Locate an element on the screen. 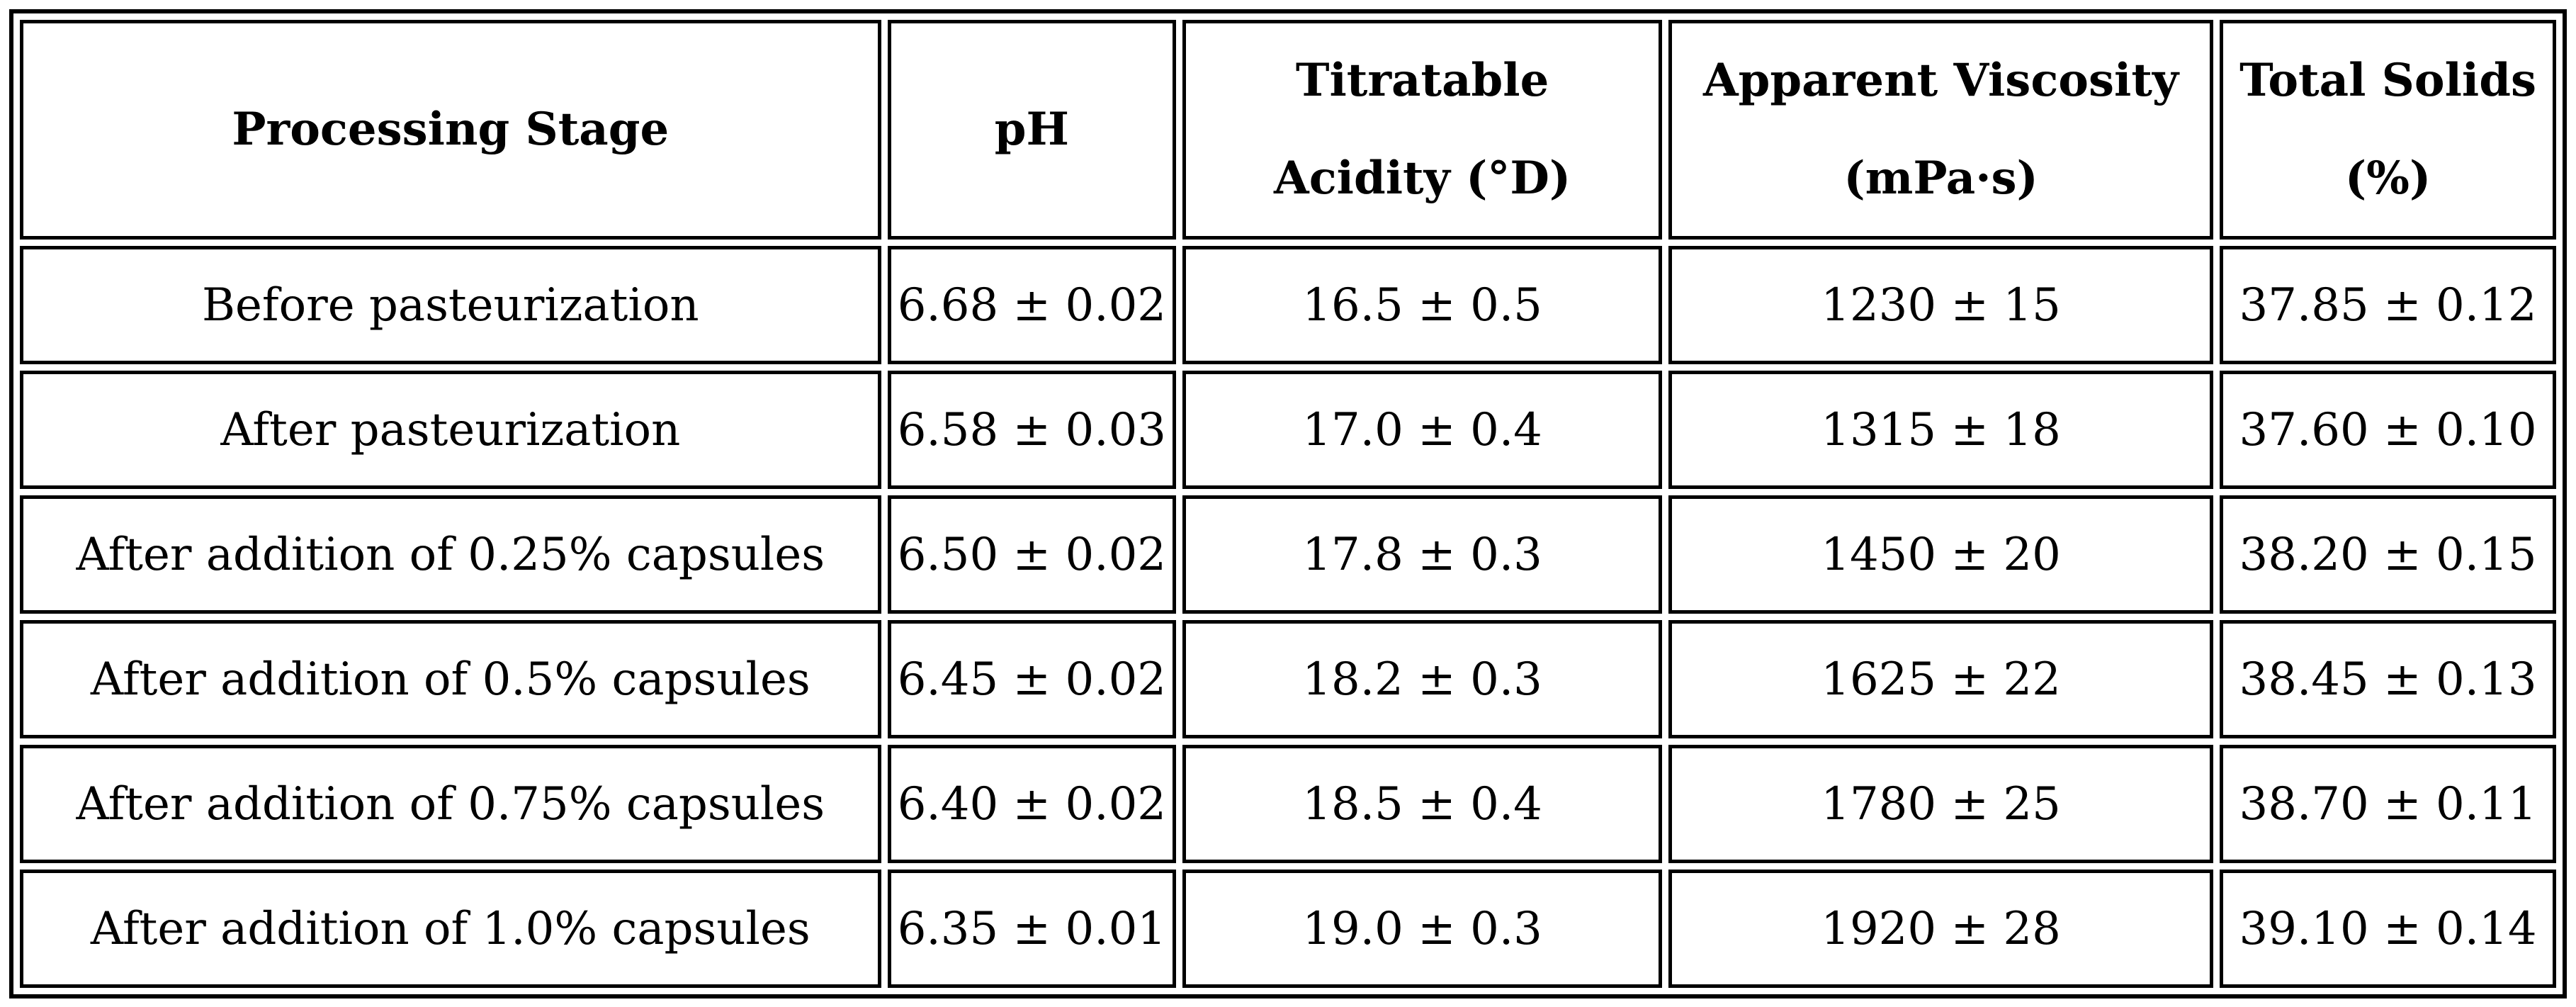 Image resolution: width=2576 pixels, height=1007 pixels. header-text-stack: Apparent Viscosity (mPa·s) is located at coordinates (1940, 129).